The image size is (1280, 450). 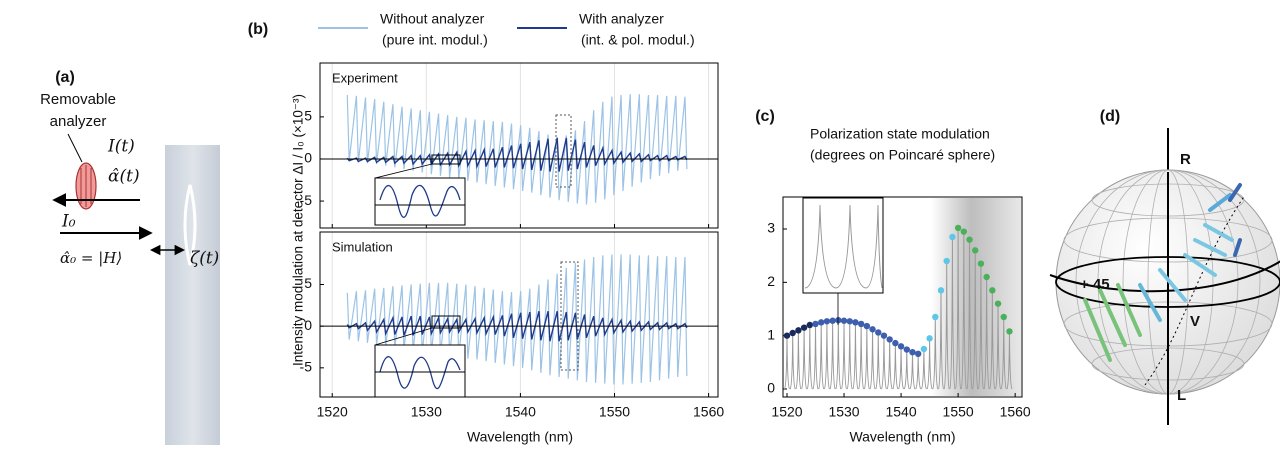 What do you see at coordinates (258, 29) in the screenshot?
I see `panel-label: (b)` at bounding box center [258, 29].